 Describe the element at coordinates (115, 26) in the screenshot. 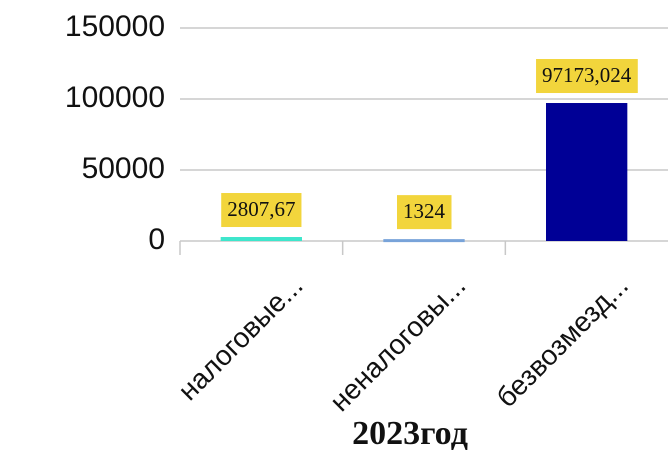

I see `y-tick-label: 150000` at that location.